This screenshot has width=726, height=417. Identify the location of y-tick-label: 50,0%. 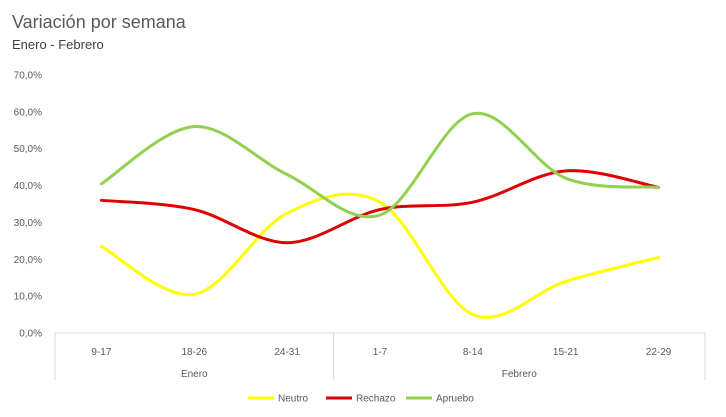
(28, 149).